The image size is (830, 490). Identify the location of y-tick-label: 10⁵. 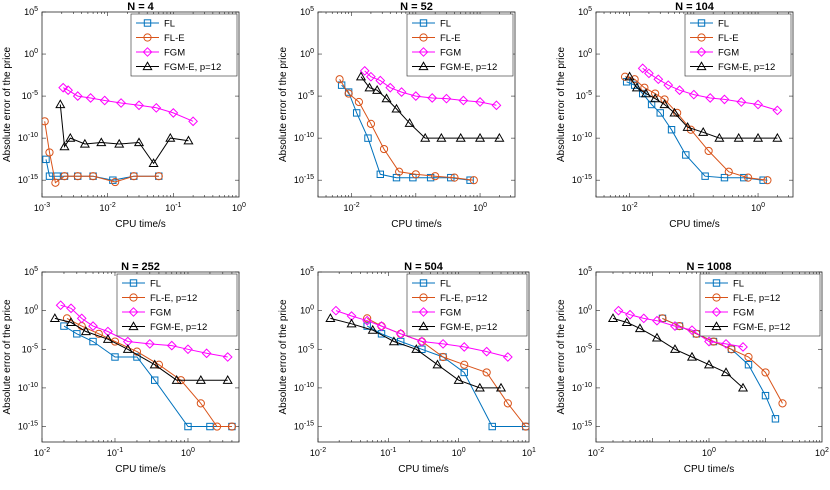
(585, 11).